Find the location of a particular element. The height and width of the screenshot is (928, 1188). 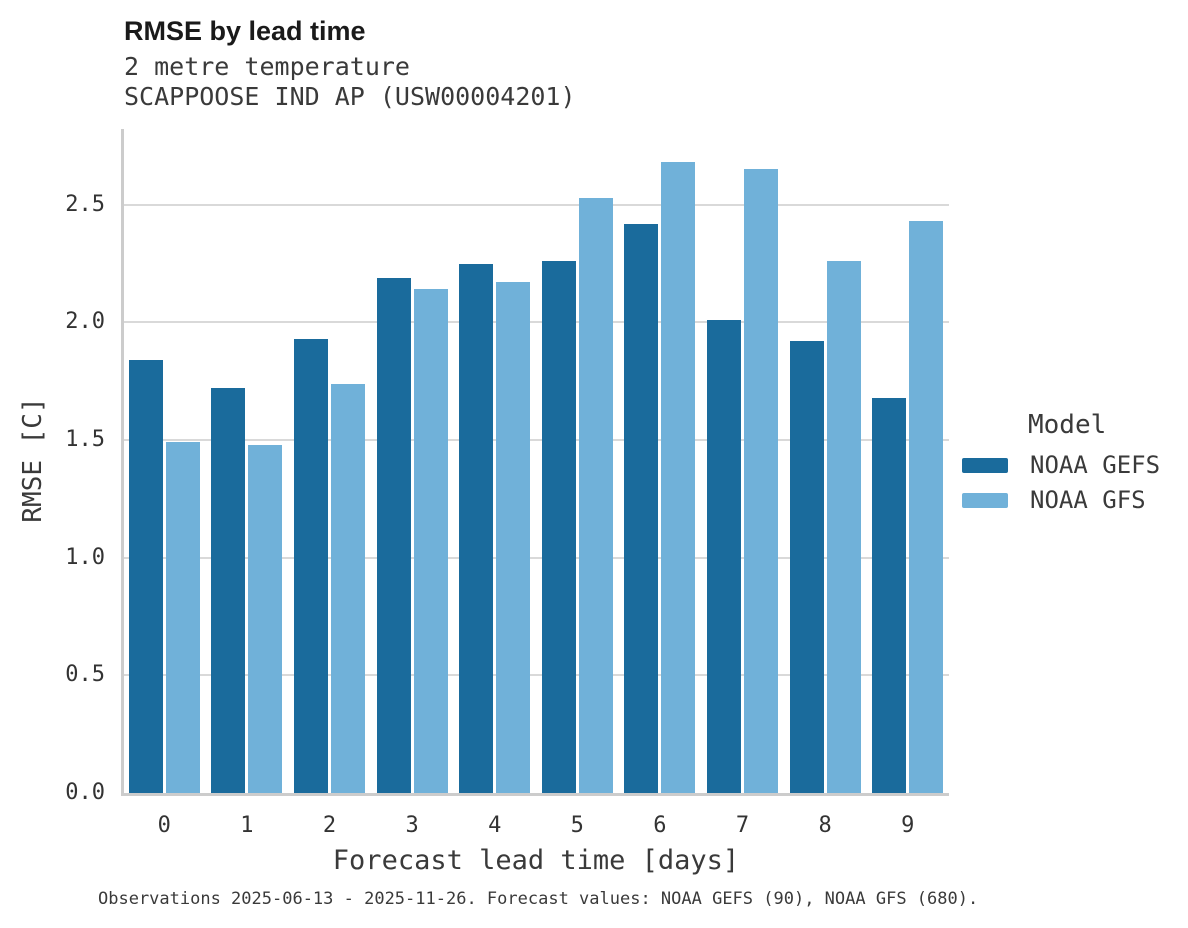

gfs-color-swatch is located at coordinates (985, 500).